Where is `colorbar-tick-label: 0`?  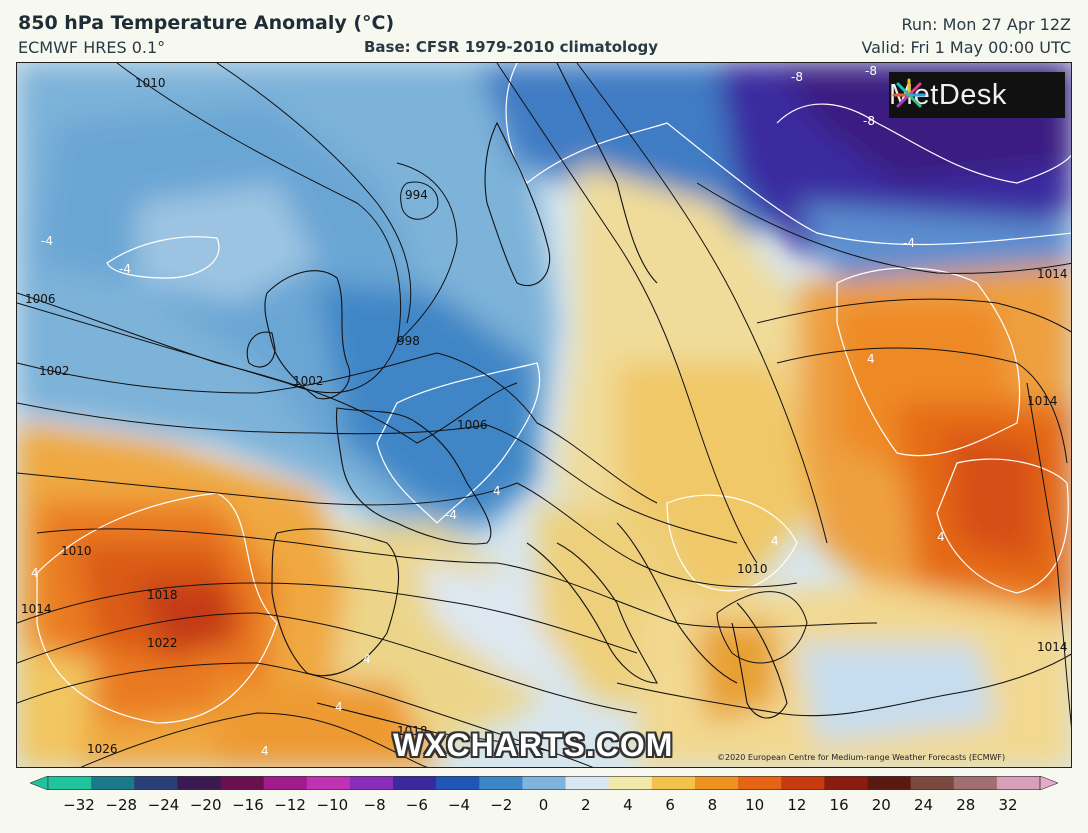 colorbar-tick-label: 0 is located at coordinates (543, 805).